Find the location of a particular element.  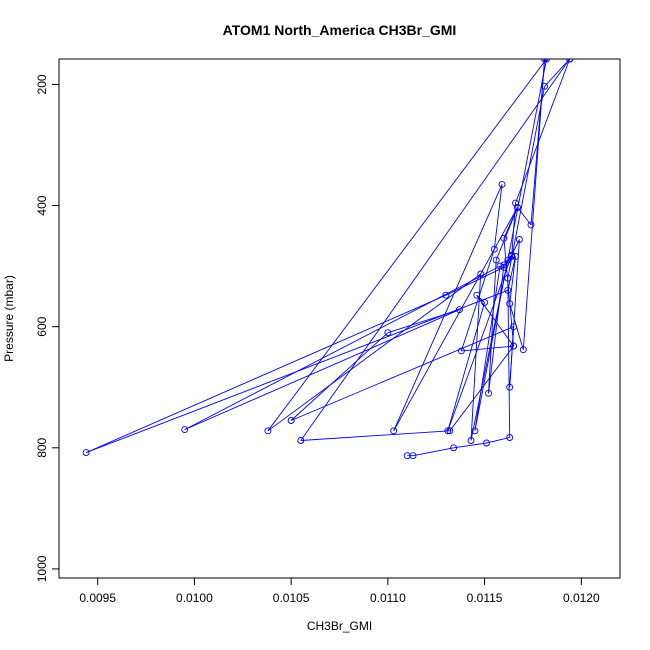

y-axis: 200 400 600 800 1000 is located at coordinates (47, 328).